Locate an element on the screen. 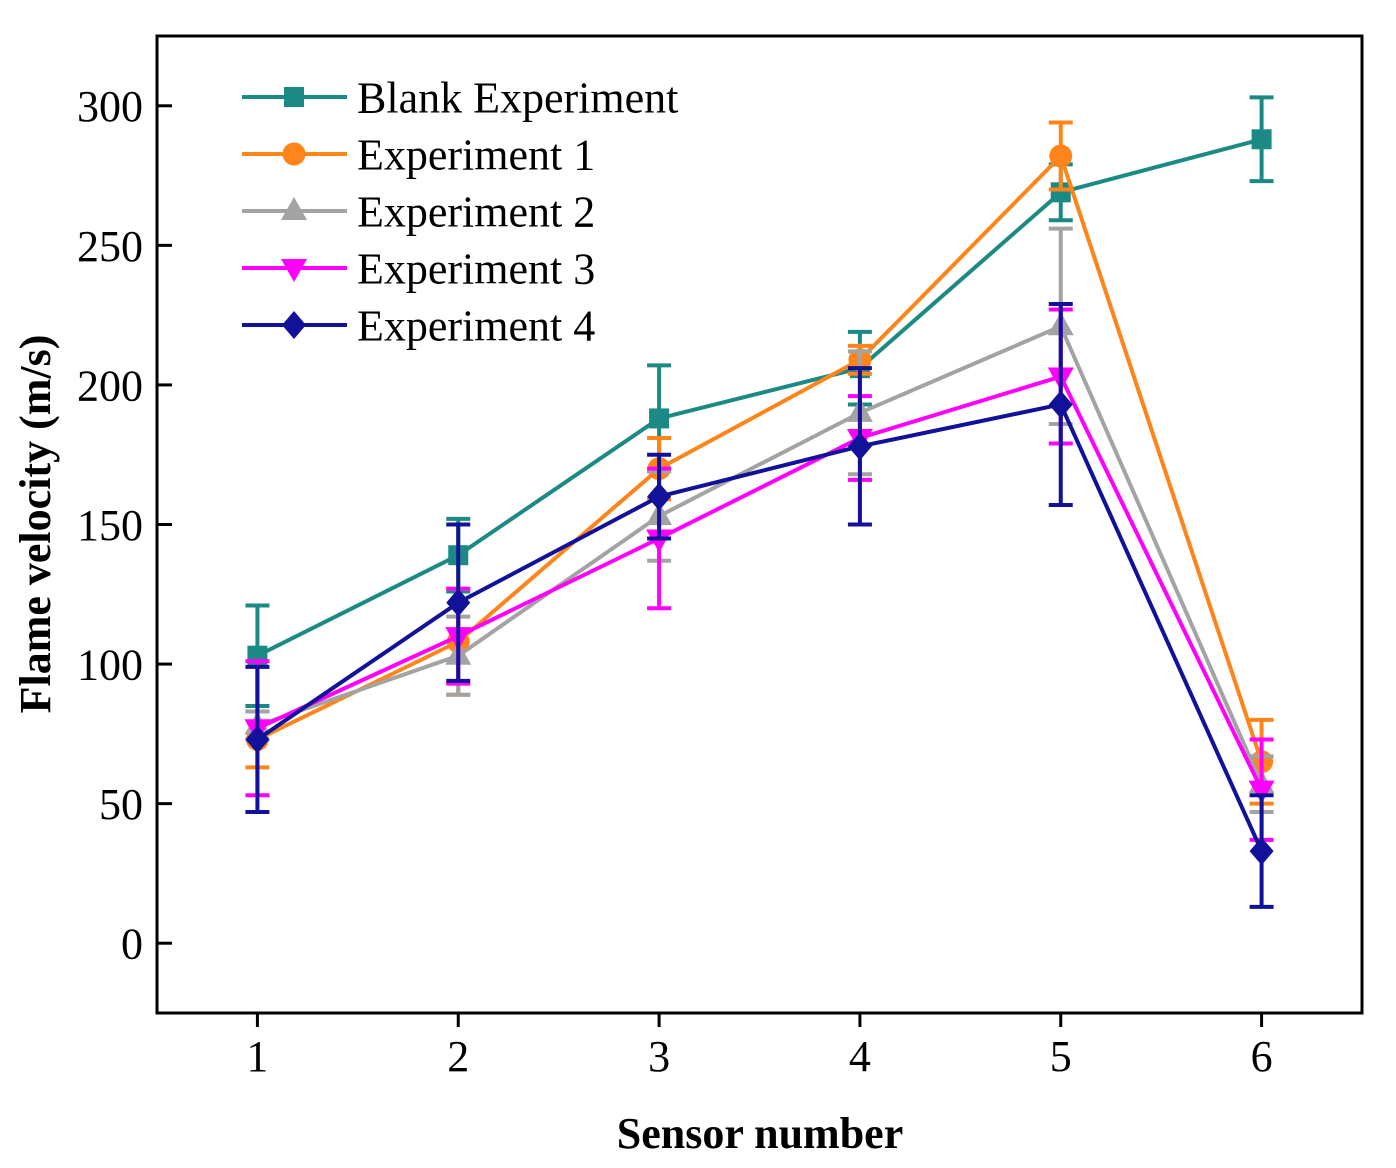 The width and height of the screenshot is (1396, 1168). legend-label: Experiment 3 is located at coordinates (476, 268).